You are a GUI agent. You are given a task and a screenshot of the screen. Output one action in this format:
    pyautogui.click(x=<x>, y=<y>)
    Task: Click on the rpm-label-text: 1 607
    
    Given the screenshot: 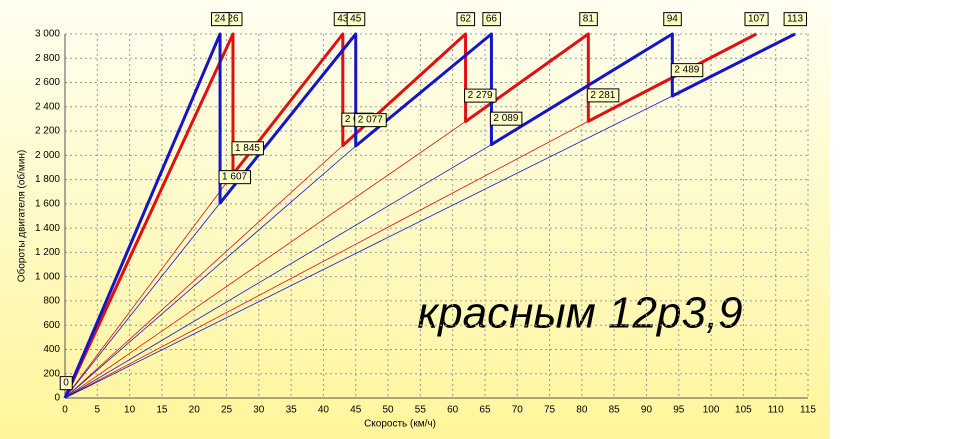 What is the action you would take?
    pyautogui.click(x=234, y=177)
    